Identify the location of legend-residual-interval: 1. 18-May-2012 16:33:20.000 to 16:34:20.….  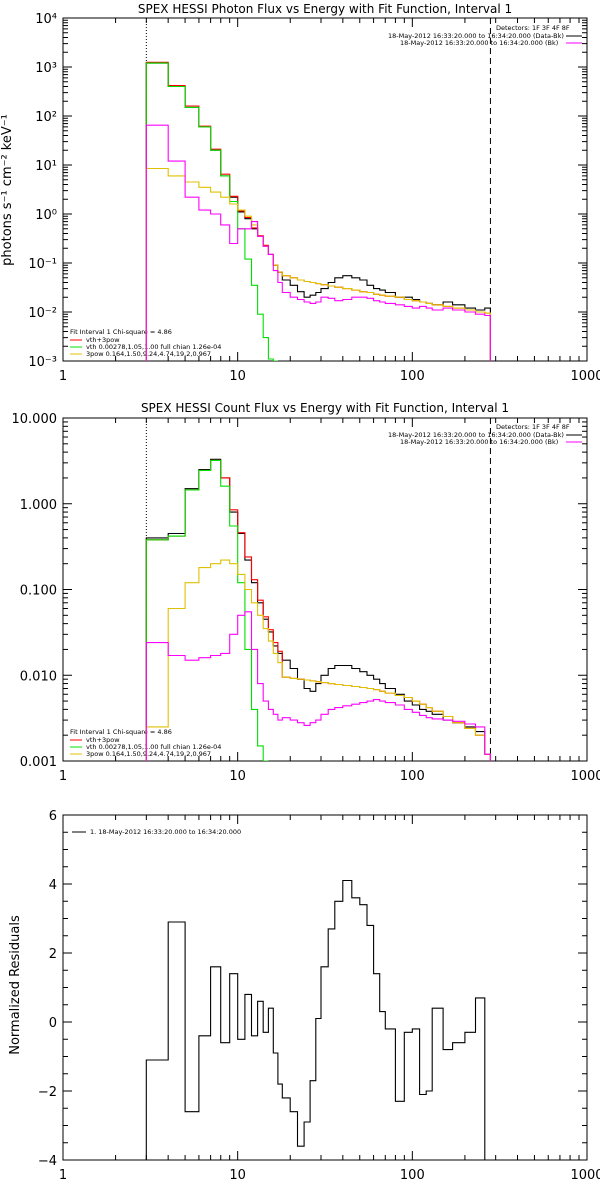
(165, 832).